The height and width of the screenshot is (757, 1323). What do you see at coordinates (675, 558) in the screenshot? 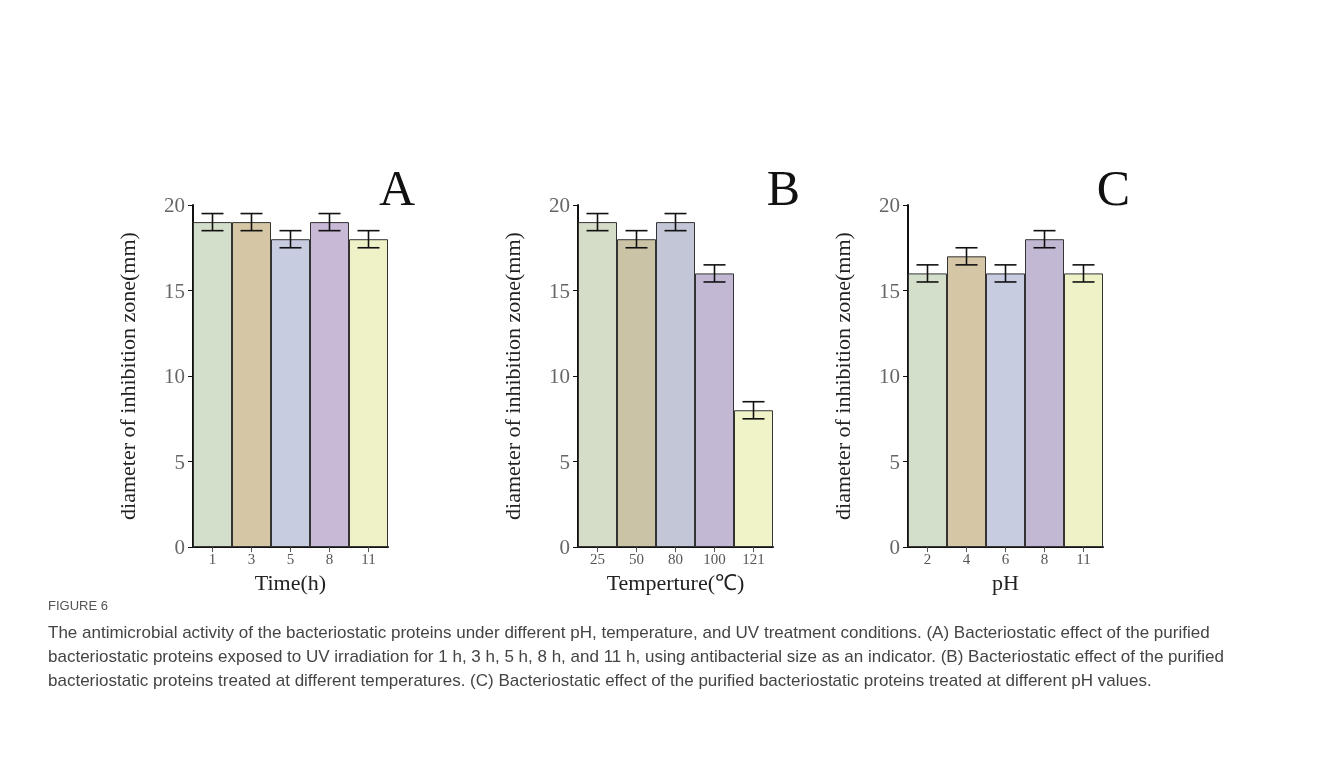
I see `x-tick-label: 80` at bounding box center [675, 558].